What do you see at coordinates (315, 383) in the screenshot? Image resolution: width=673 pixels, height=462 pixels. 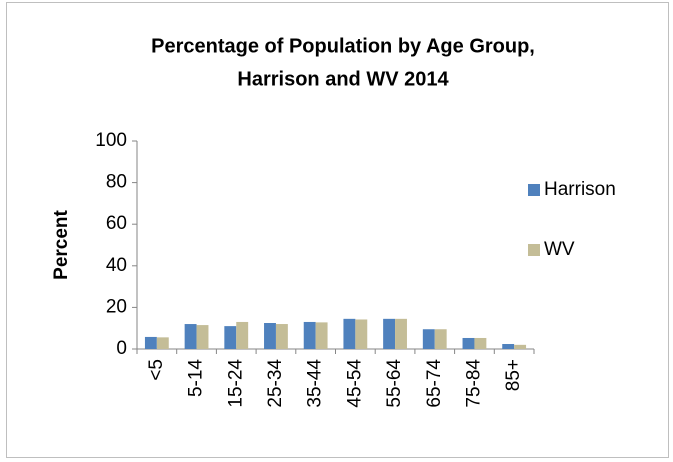 I see `x-tick-label: 35-44` at bounding box center [315, 383].